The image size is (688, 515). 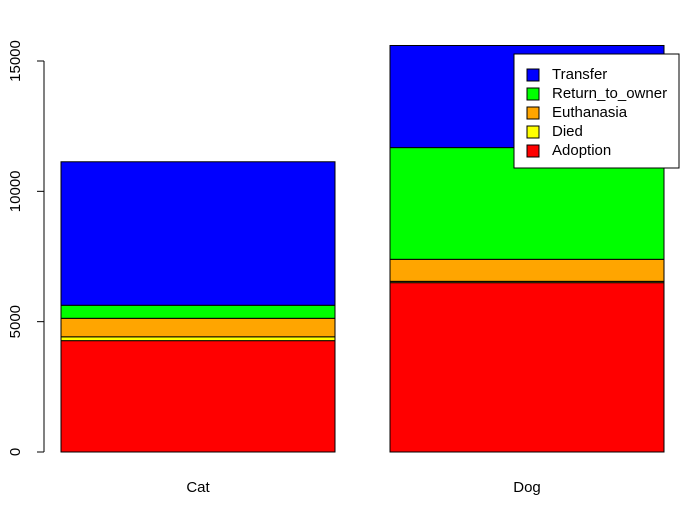 I want to click on bar-segment-dog-adoption, so click(x=527, y=367).